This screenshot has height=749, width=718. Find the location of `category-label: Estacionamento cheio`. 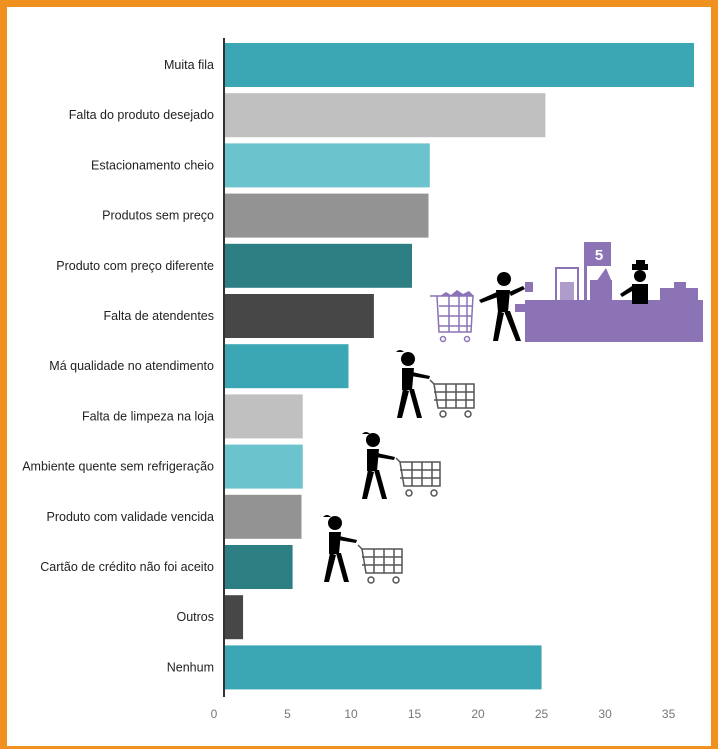

category-label: Estacionamento cheio is located at coordinates (152, 165).